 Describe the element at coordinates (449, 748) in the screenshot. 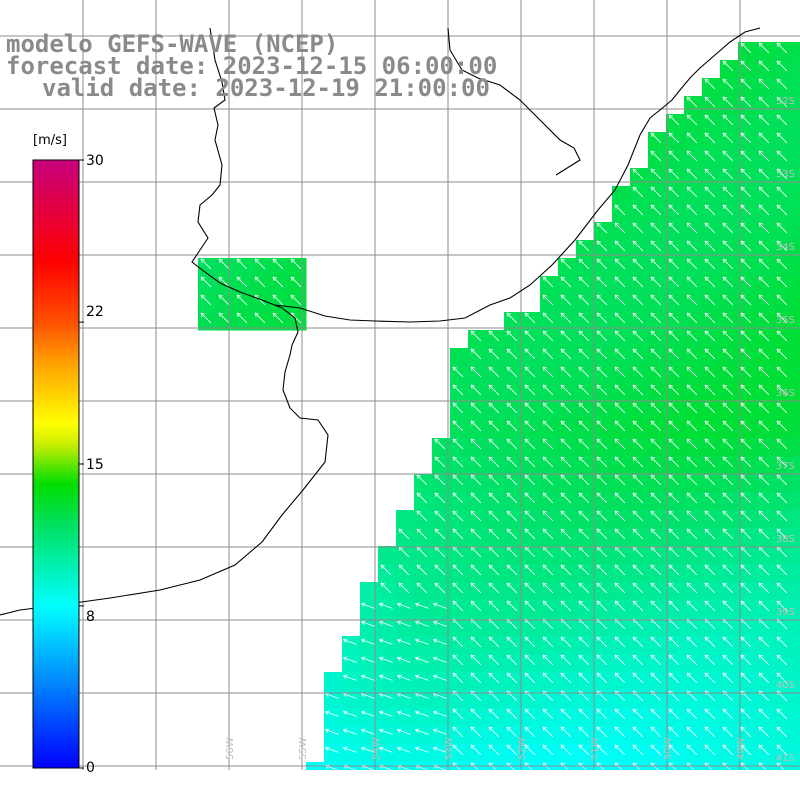

I see `lon-label: 53W` at that location.